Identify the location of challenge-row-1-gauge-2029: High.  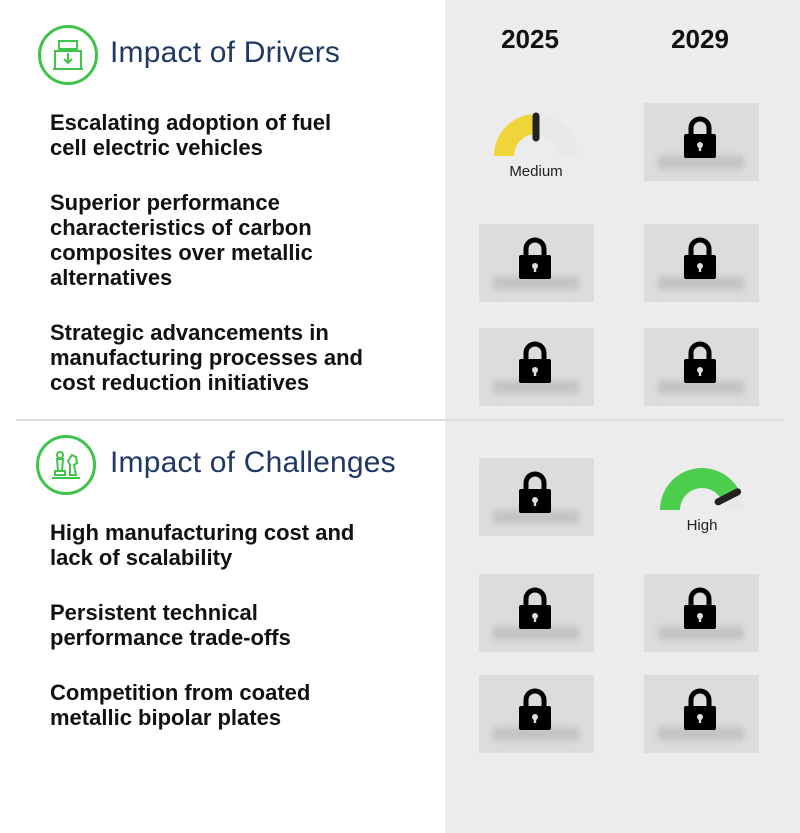
(702, 503).